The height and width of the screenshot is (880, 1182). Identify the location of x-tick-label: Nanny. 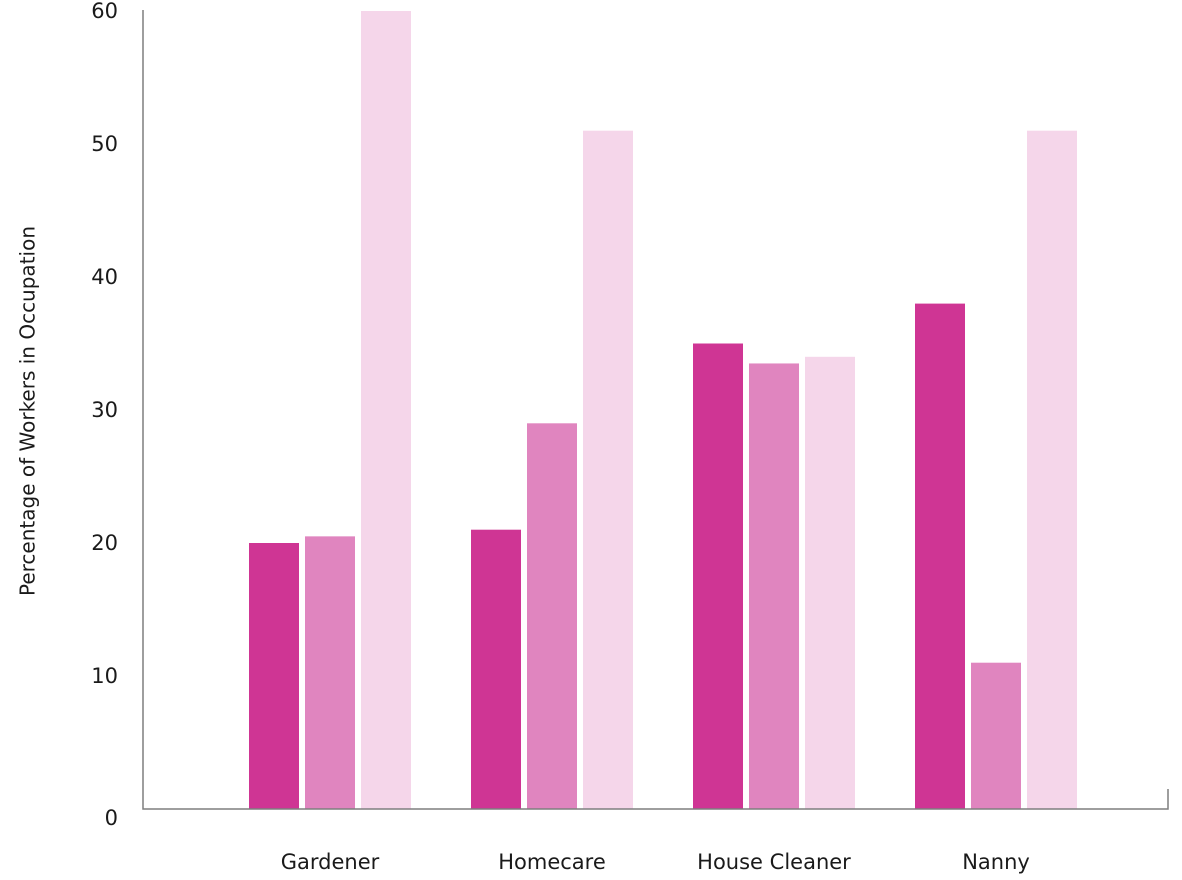
(996, 862).